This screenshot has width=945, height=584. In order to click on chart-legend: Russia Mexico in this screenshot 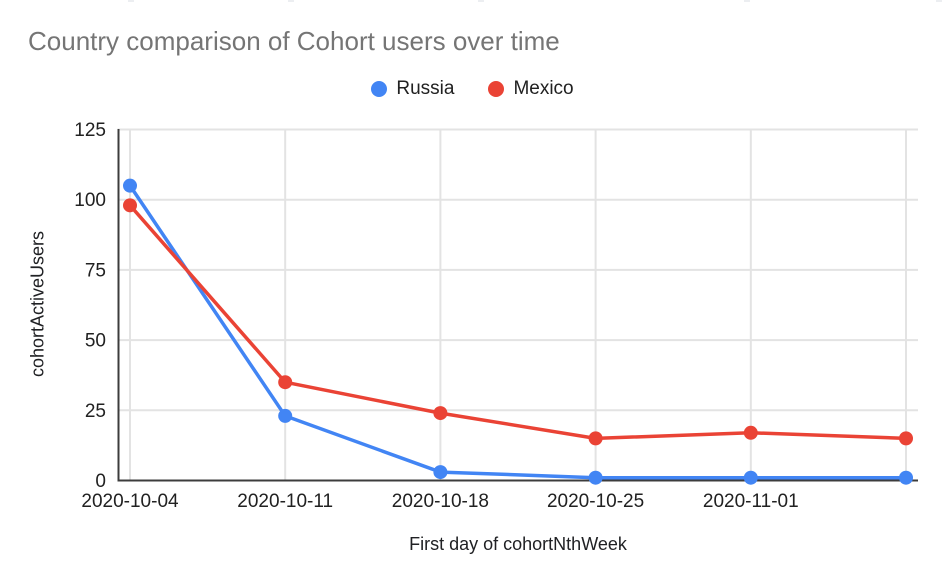, I will do `click(472, 89)`.